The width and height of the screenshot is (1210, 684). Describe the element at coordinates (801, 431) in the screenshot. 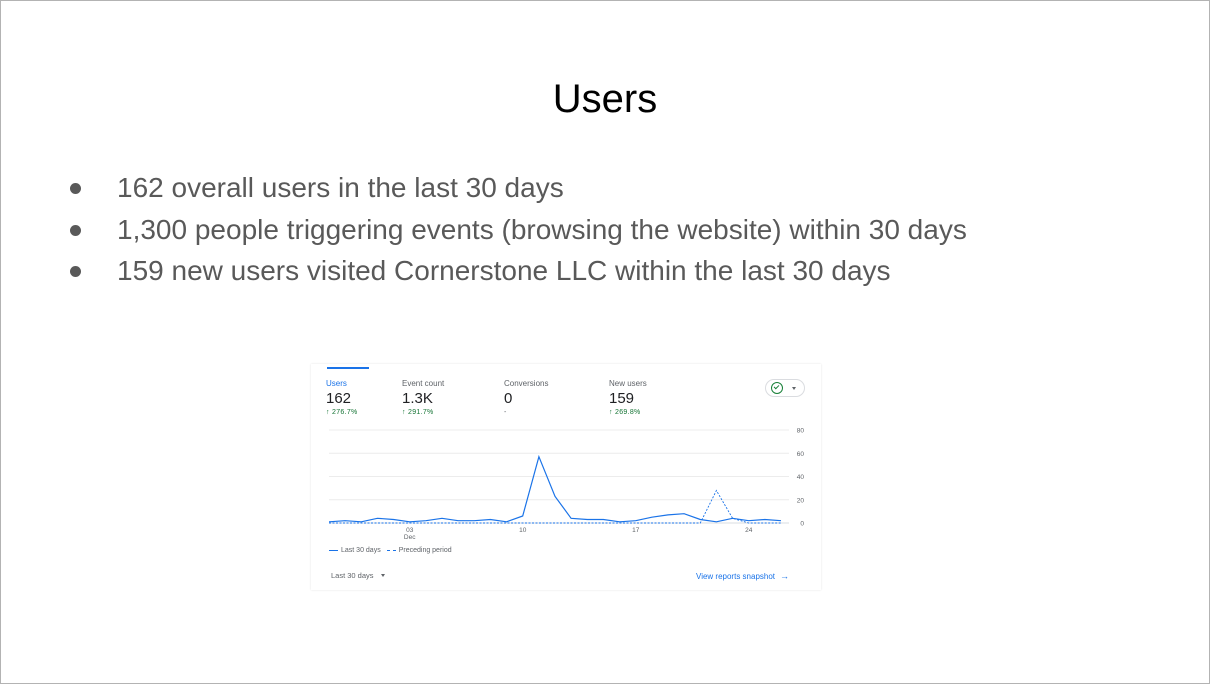

I see `y-tick-label: 80` at that location.